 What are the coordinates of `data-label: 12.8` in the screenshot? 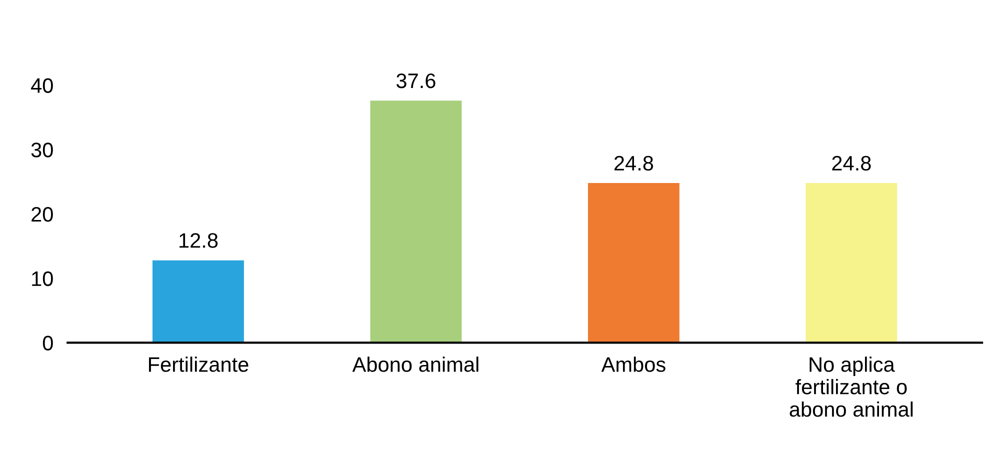 It's located at (199, 240).